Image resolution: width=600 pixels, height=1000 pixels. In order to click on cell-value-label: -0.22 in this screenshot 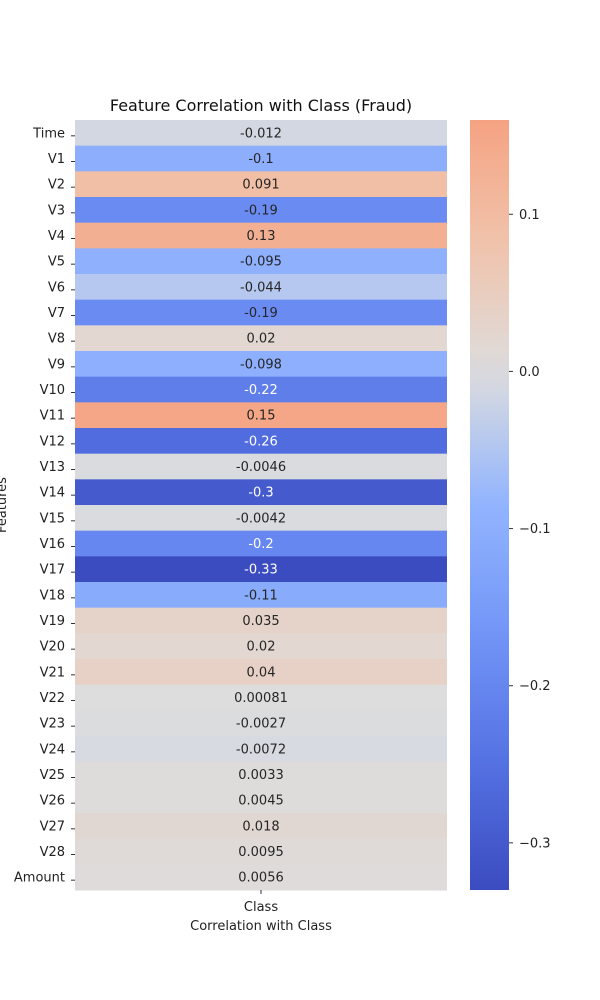, I will do `click(261, 390)`.